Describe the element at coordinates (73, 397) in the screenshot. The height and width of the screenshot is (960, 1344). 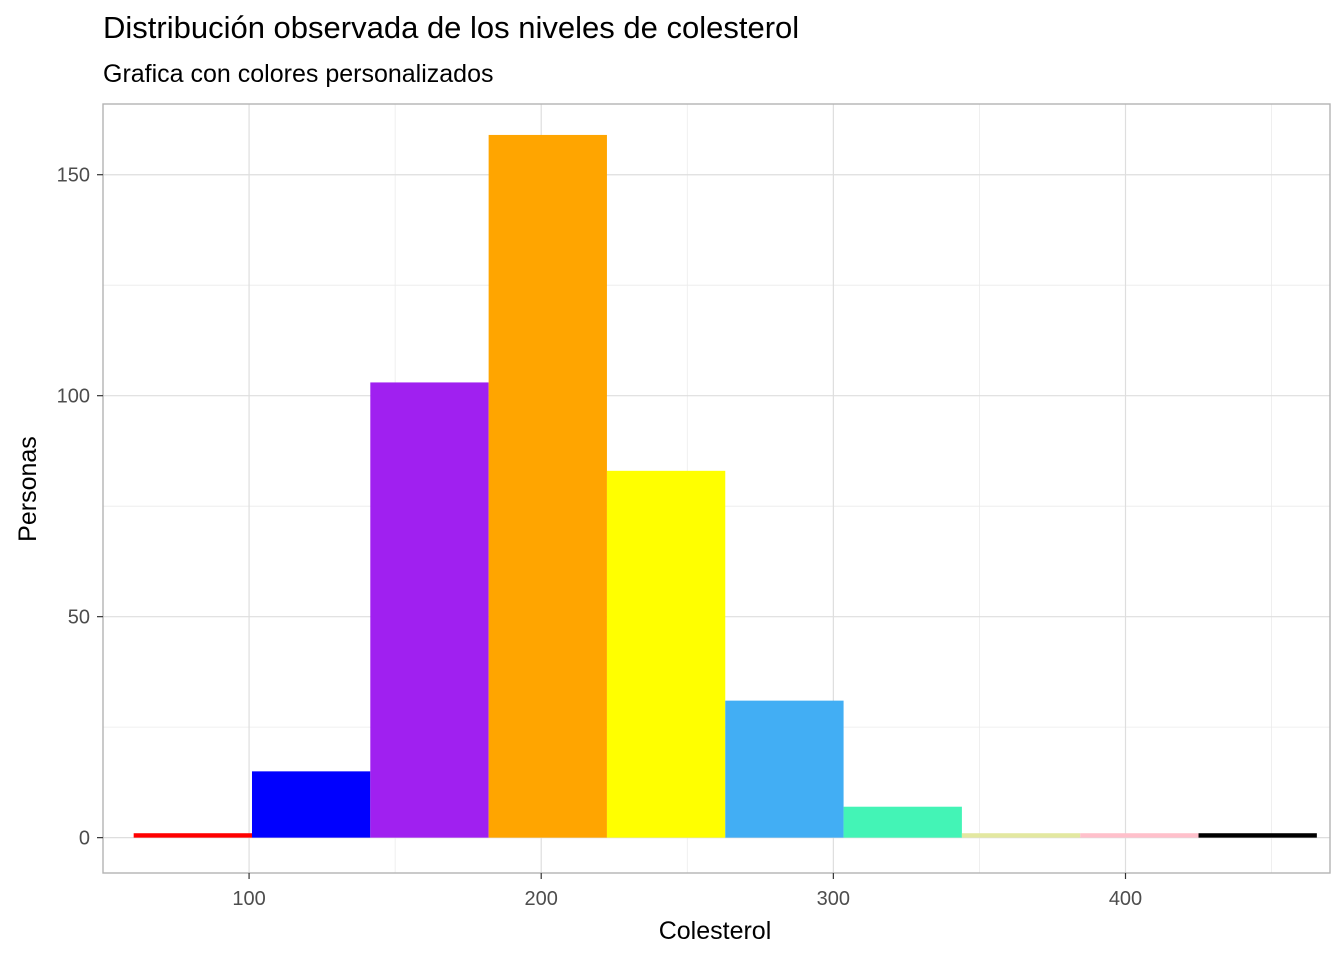
I see `y-tick-label: 100` at that location.